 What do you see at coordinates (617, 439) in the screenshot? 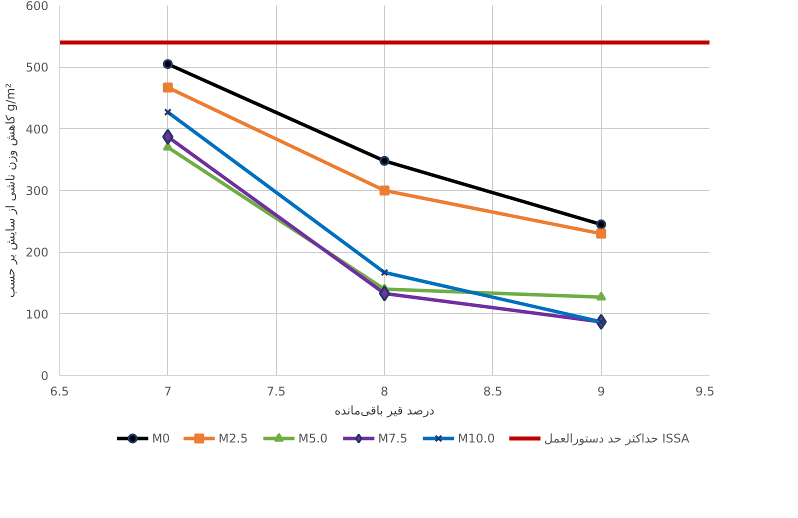
I see `legend-label: حداکثر حد دستورالعمل ISSA` at bounding box center [617, 439].